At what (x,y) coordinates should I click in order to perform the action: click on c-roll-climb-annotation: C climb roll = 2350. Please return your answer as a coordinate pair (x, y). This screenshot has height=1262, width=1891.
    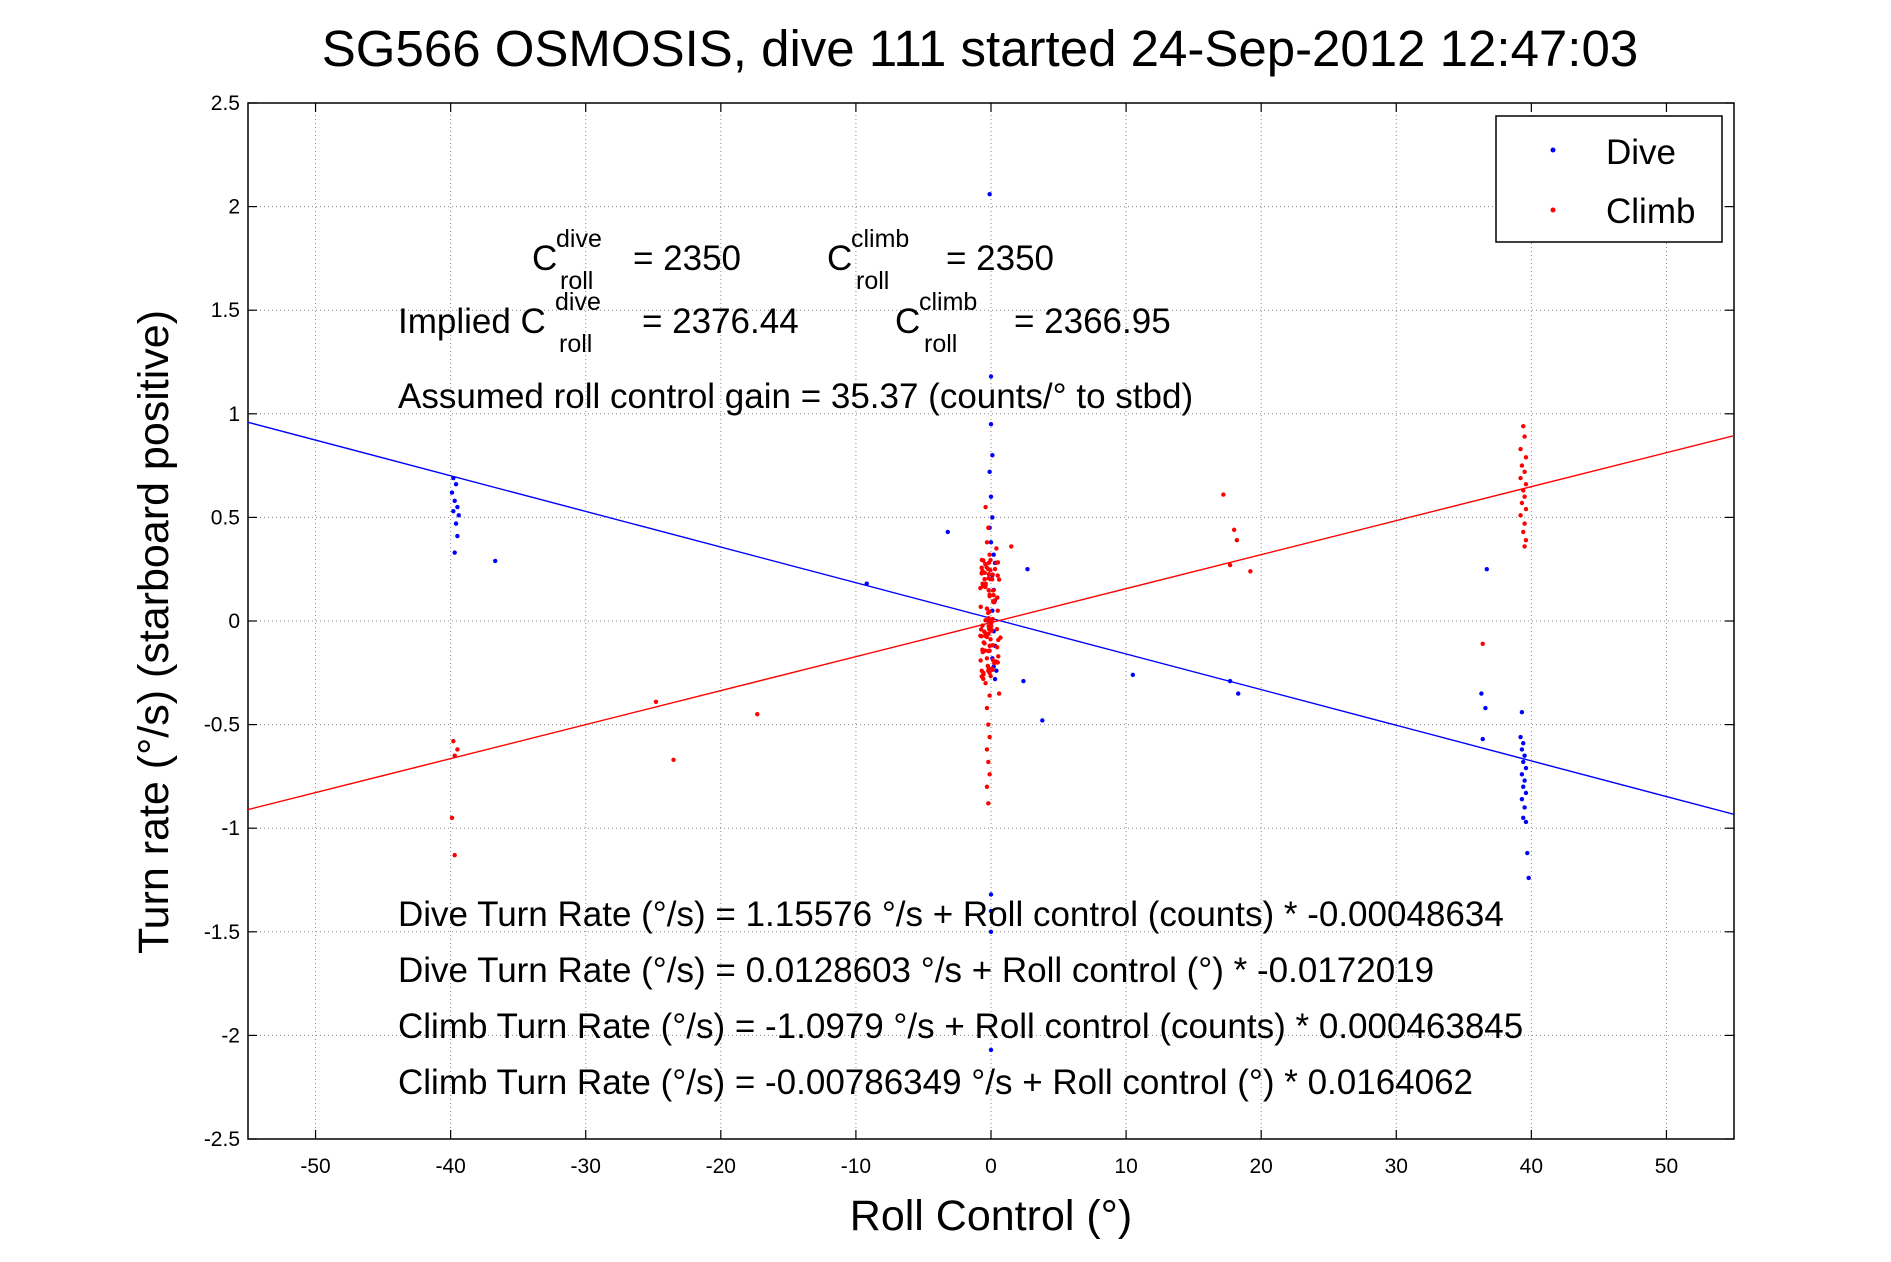
    Looking at the image, I should click on (940, 260).